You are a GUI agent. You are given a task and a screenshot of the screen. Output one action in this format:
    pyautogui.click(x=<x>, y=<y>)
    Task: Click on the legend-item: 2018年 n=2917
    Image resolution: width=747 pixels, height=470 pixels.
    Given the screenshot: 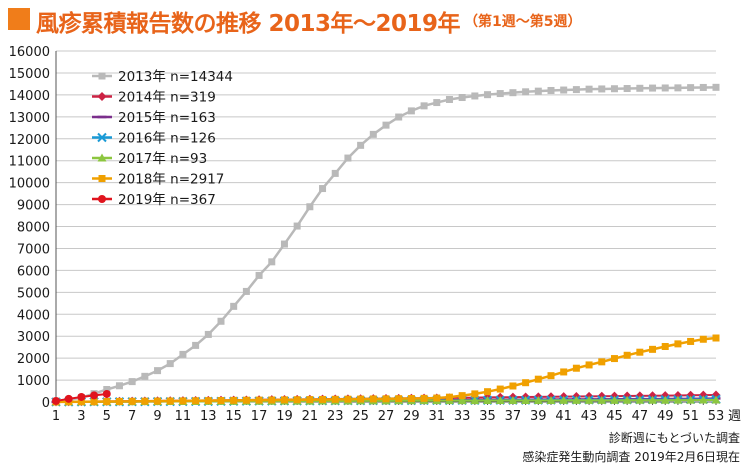 What is the action you would take?
    pyautogui.click(x=158, y=180)
    